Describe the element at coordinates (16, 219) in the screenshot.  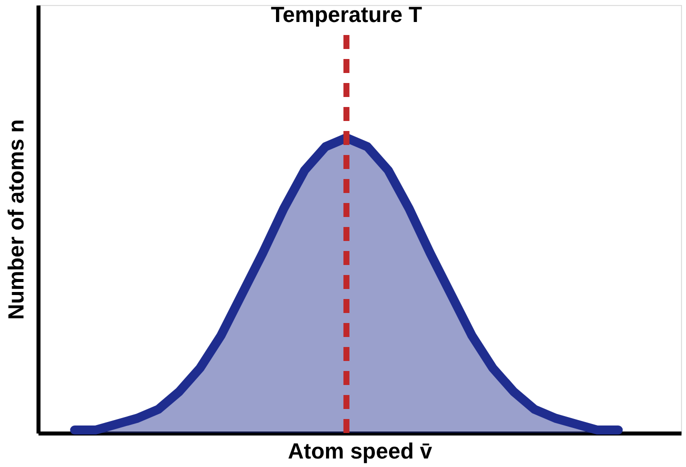
I see `y-axis-title: Number of atoms n` at that location.